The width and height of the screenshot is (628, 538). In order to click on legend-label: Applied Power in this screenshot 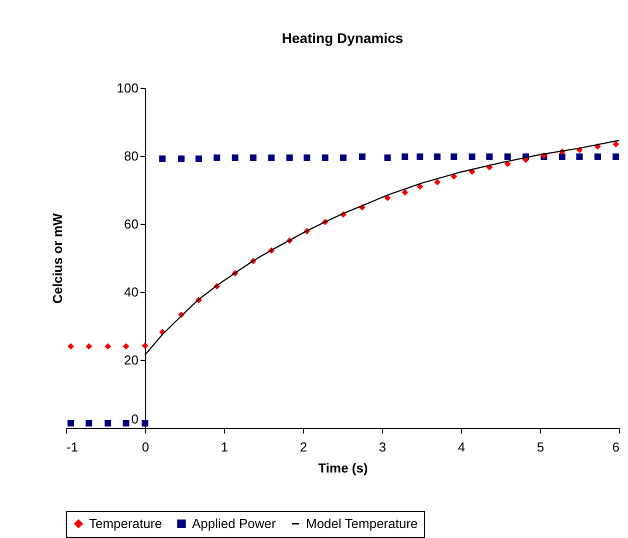, I will do `click(234, 523)`.